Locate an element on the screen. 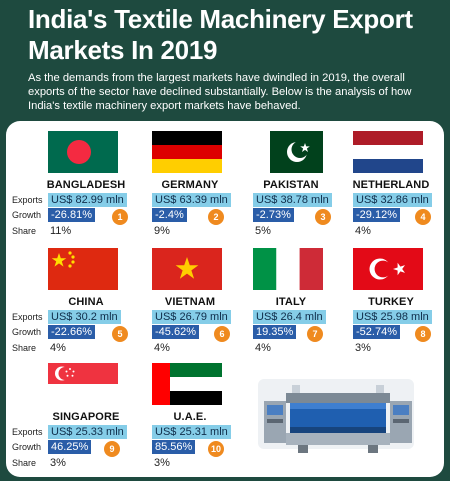 The height and width of the screenshot is (481, 450). rank-badge: 4 is located at coordinates (423, 217).